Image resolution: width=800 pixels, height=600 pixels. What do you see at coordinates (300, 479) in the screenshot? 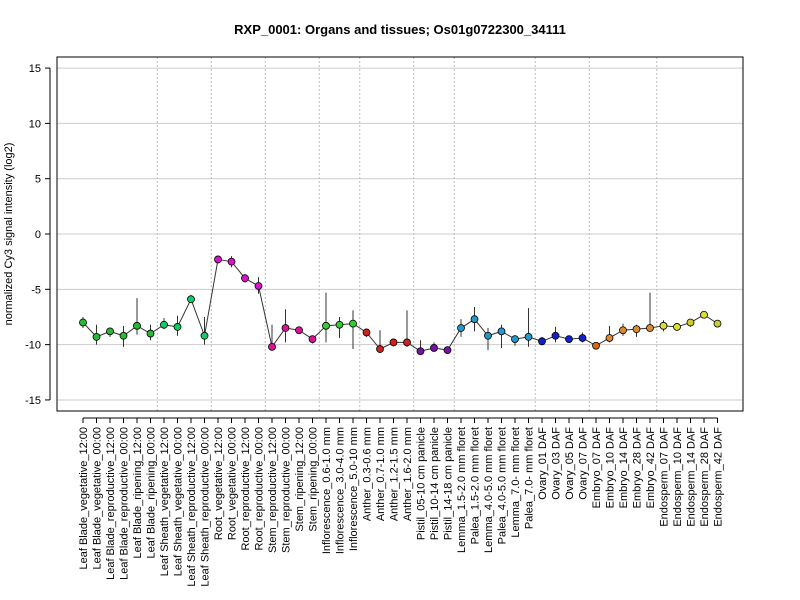
I see `x-tick-label: Stem_ripening_12:00` at bounding box center [300, 479].